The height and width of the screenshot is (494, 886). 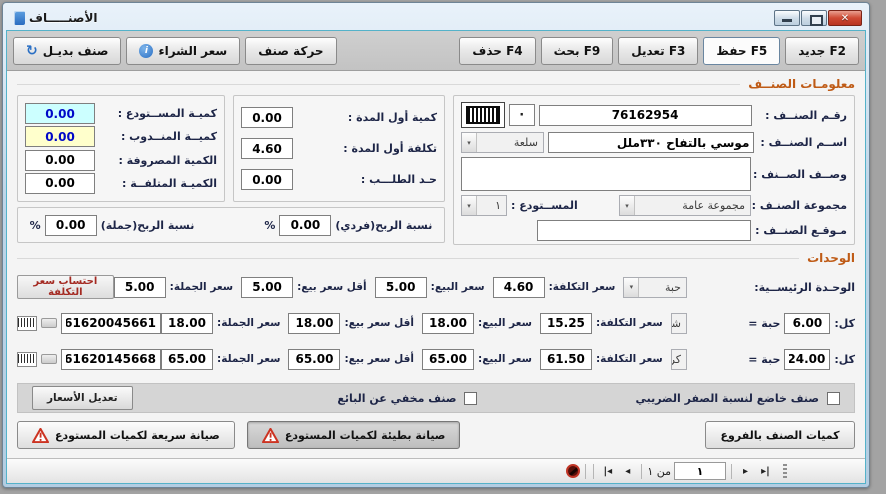 What do you see at coordinates (655, 287) in the screenshot?
I see `main-unit-combo: حبة ▾` at bounding box center [655, 287].